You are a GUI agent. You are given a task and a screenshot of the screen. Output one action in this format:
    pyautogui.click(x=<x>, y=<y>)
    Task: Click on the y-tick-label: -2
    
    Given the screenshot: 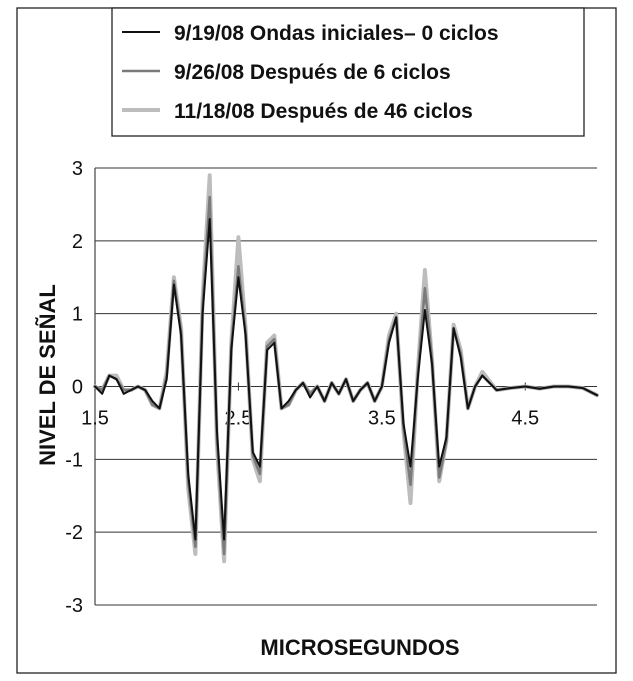 What is the action you would take?
    pyautogui.click(x=74, y=533)
    